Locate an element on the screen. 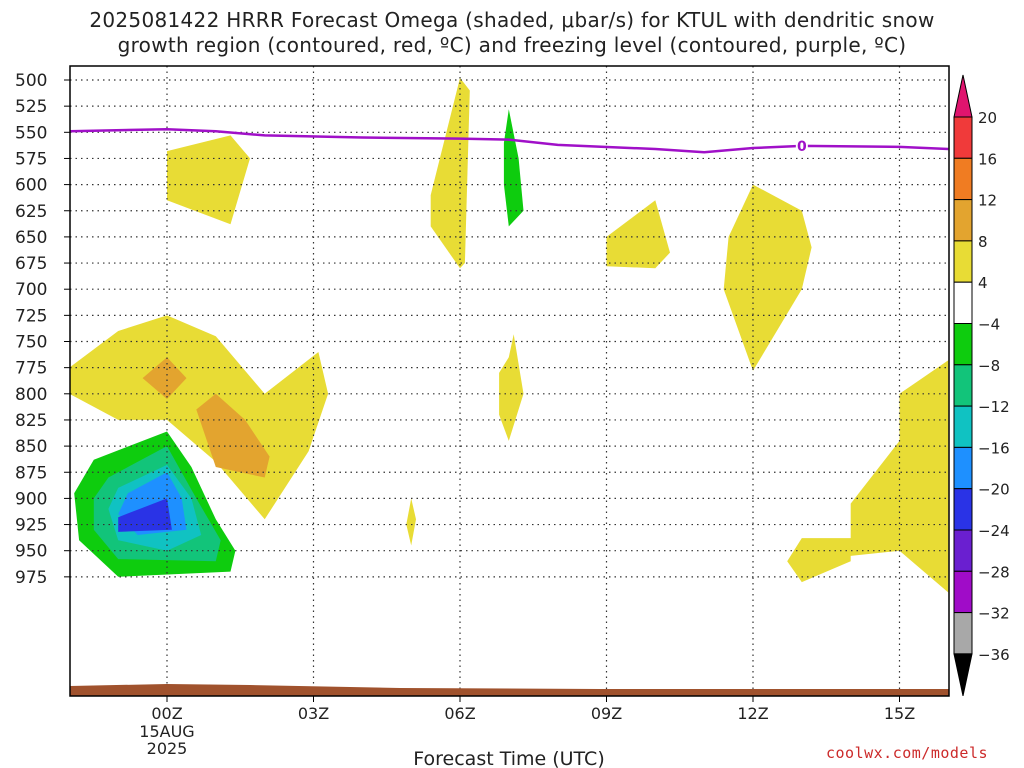 This screenshot has height=768, width=1024. y-tick-label-500: 500 is located at coordinates (31, 81).